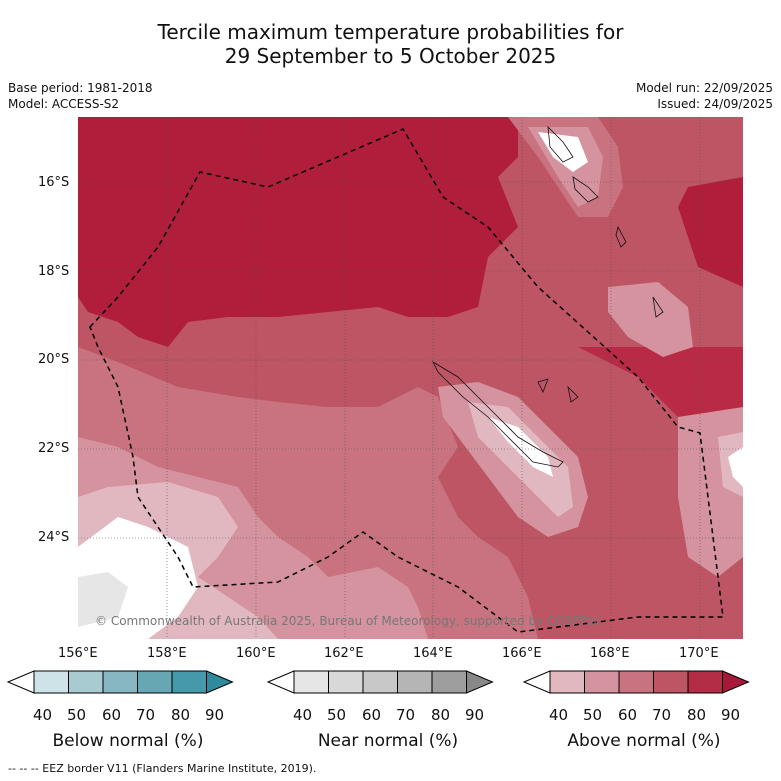  Describe the element at coordinates (43, 715) in the screenshot. I see `cb-below-tick-40: 40` at that location.